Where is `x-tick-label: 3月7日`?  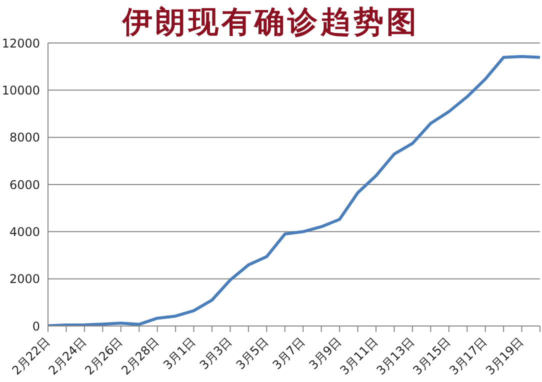 x-tick-label: 3月7日 is located at coordinates (289, 353).